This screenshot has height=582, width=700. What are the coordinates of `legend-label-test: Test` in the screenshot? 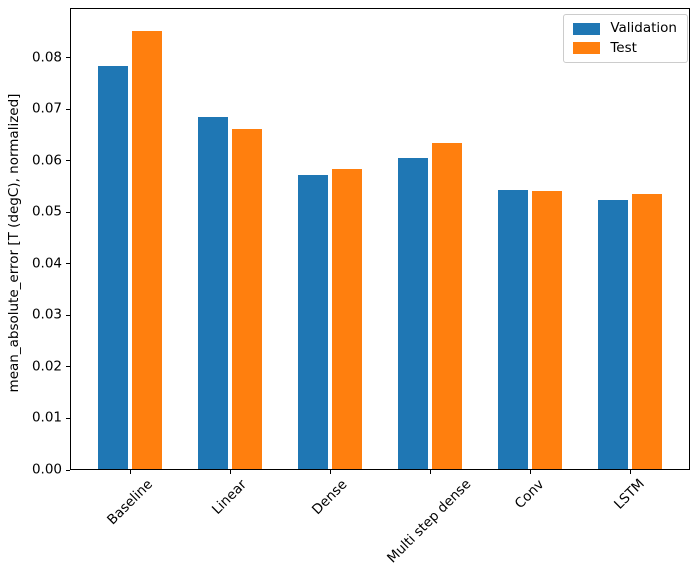 It's located at (623, 47).